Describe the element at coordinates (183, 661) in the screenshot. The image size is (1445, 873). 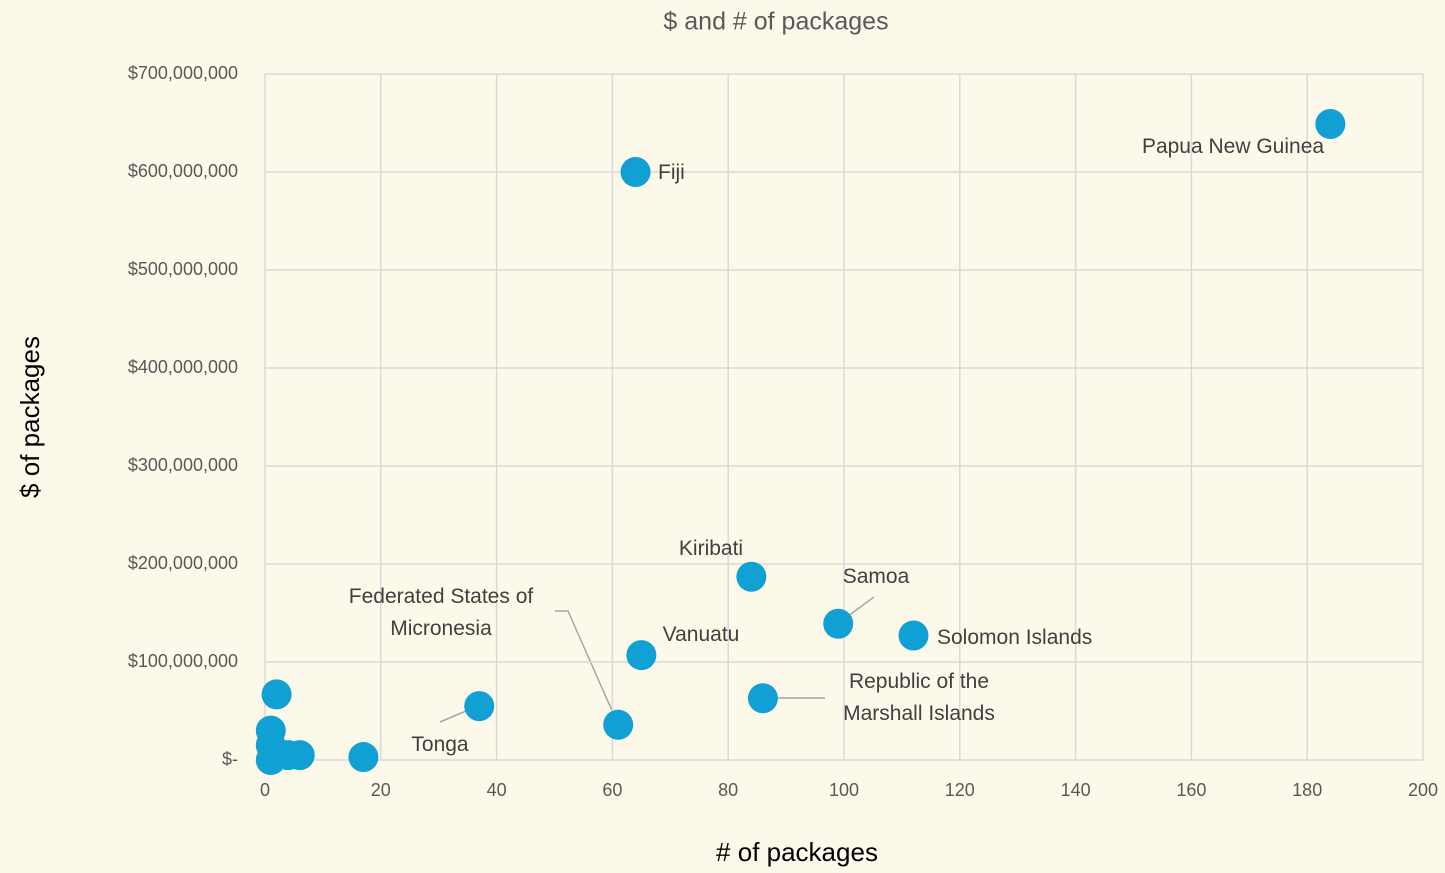
I see `y-tick-label: $100,000,000` at that location.